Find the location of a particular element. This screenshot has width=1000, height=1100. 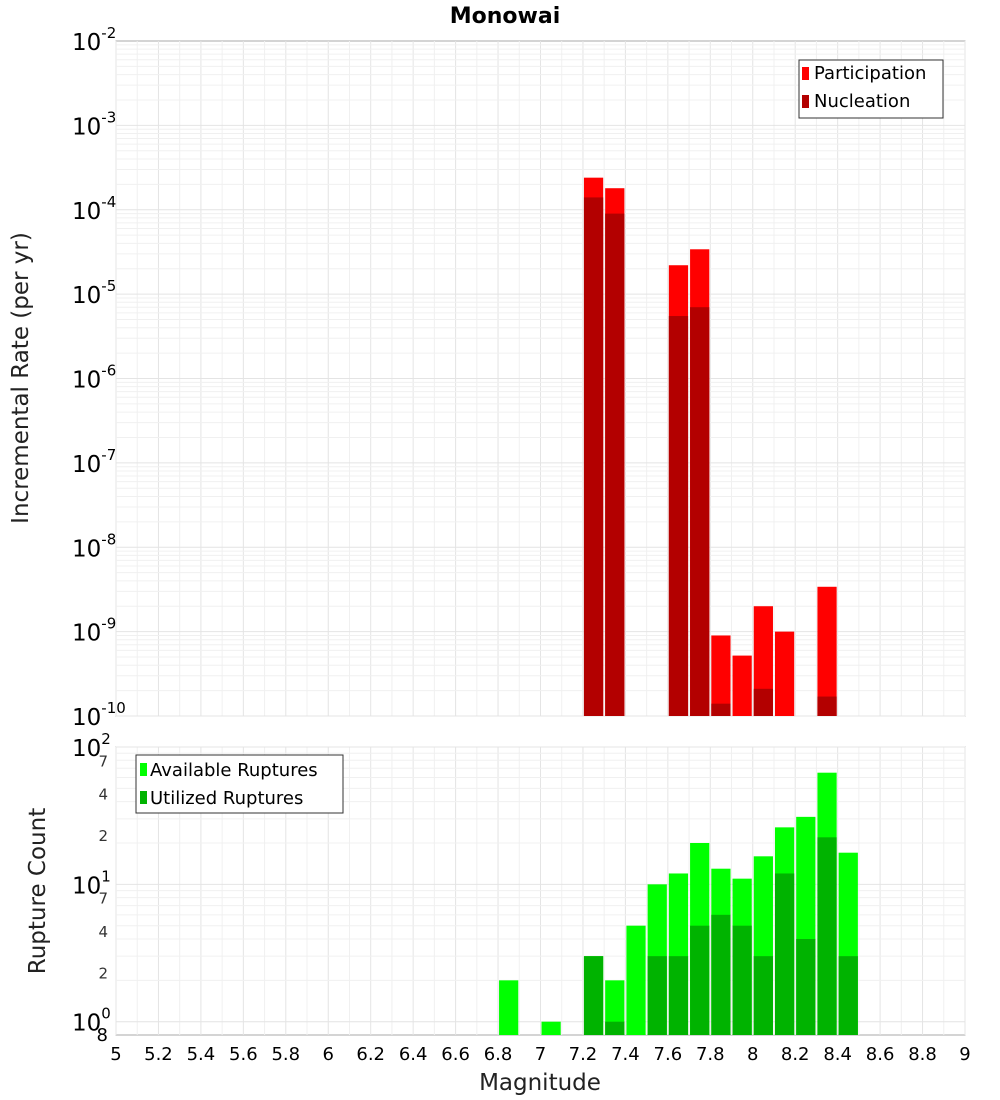

legend-label-utilized: Utilized Ruptures is located at coordinates (226, 798).